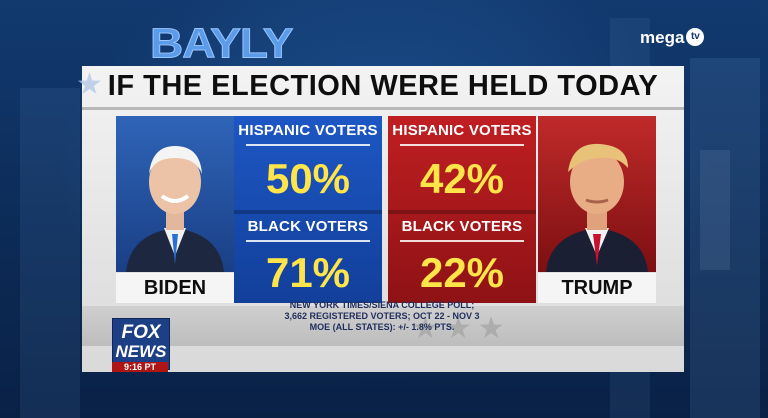  Describe the element at coordinates (382, 305) in the screenshot. I see `source-line: NEW YORK TIMES/SIENA COLLEGE POLL;` at that location.